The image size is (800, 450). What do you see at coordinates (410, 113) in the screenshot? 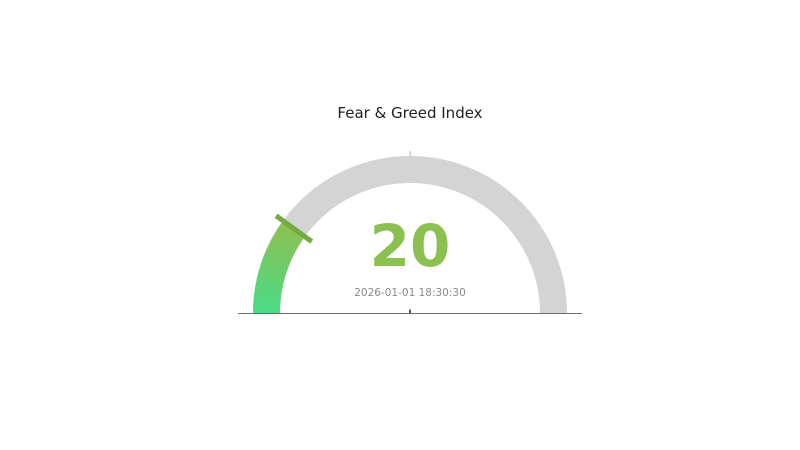
I see `chart-title: Fear & Greed Index` at bounding box center [410, 113].